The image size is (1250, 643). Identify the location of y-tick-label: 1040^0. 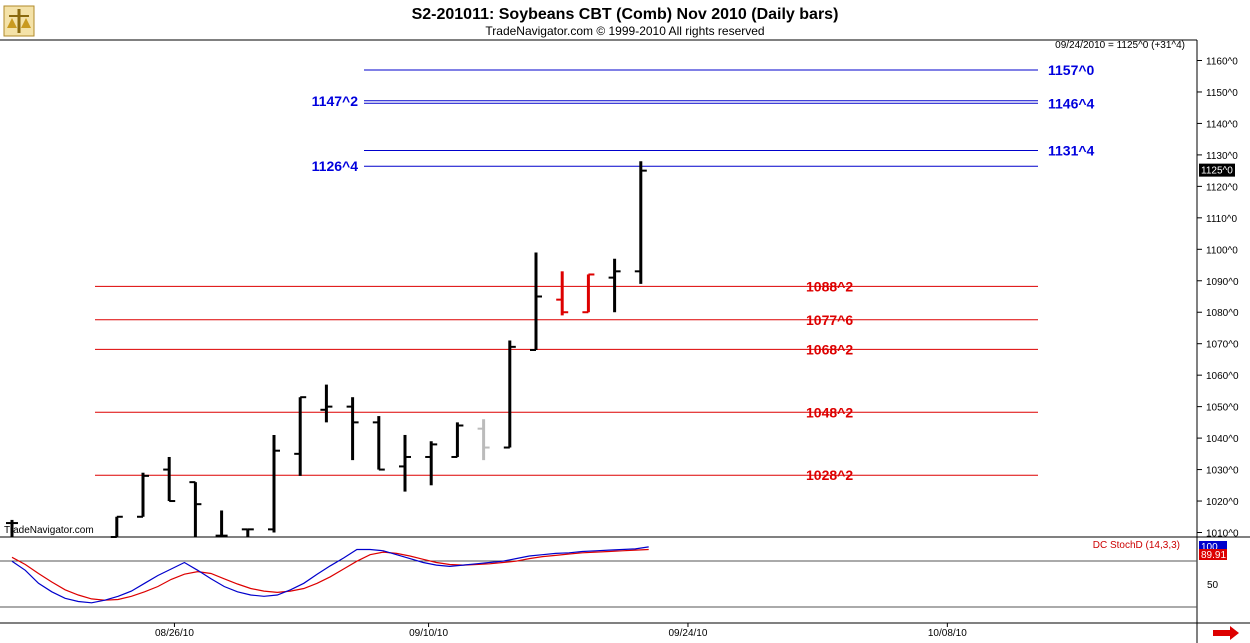
(1222, 439).